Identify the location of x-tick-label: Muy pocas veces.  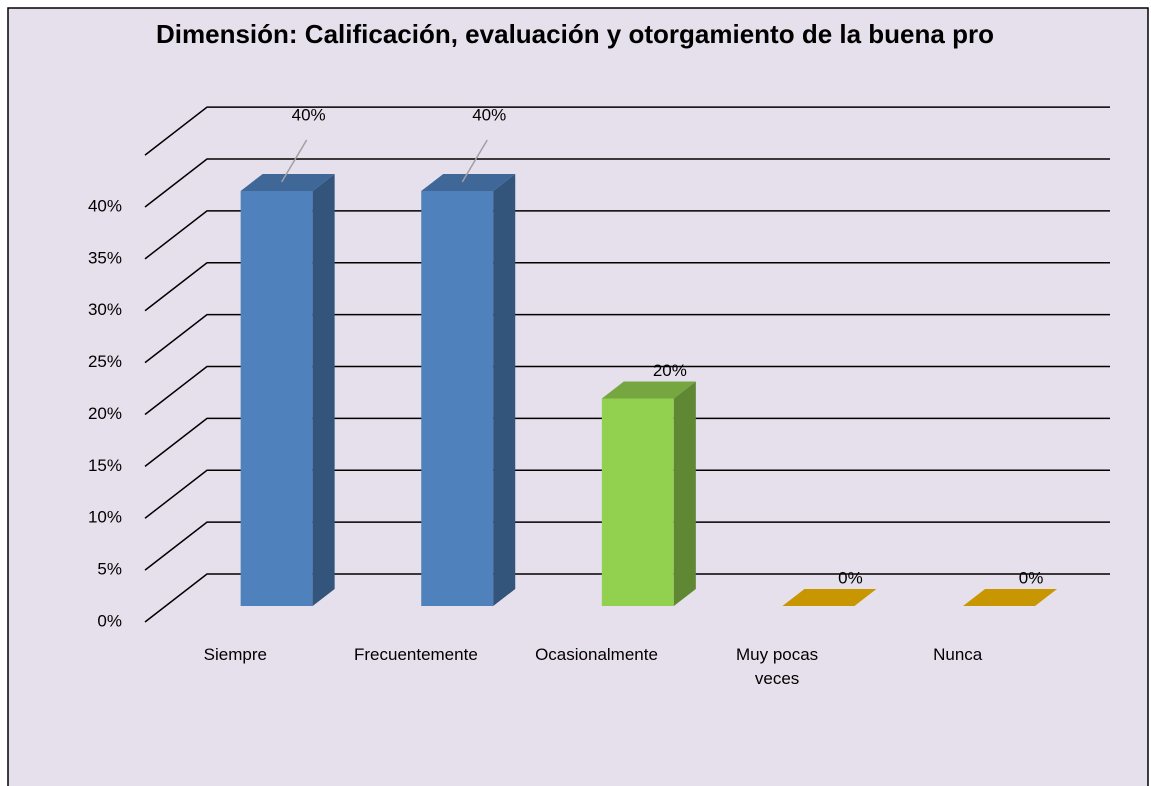
(777, 666).